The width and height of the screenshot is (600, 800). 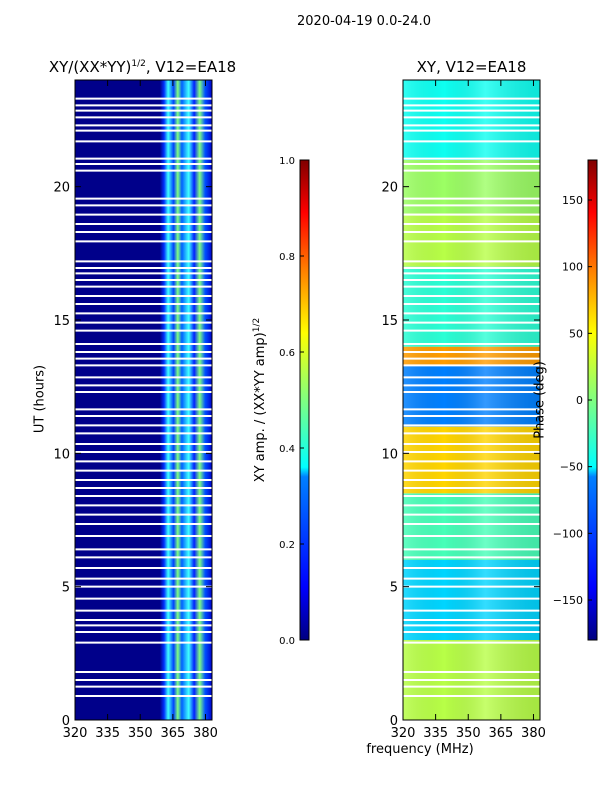 What do you see at coordinates (576, 333) in the screenshot?
I see `phase-cbar-tick-label: 50` at bounding box center [576, 333].